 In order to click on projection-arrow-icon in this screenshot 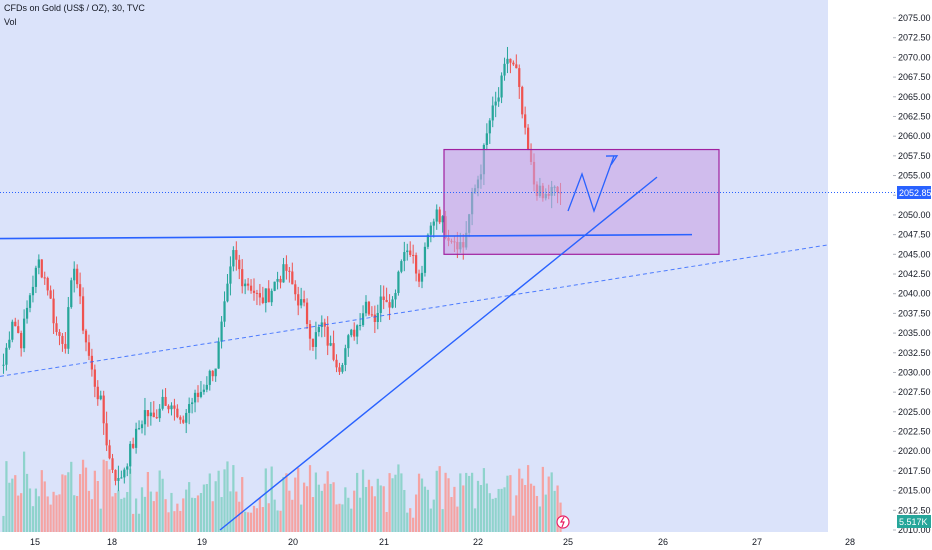, I will do `click(612, 160)`.